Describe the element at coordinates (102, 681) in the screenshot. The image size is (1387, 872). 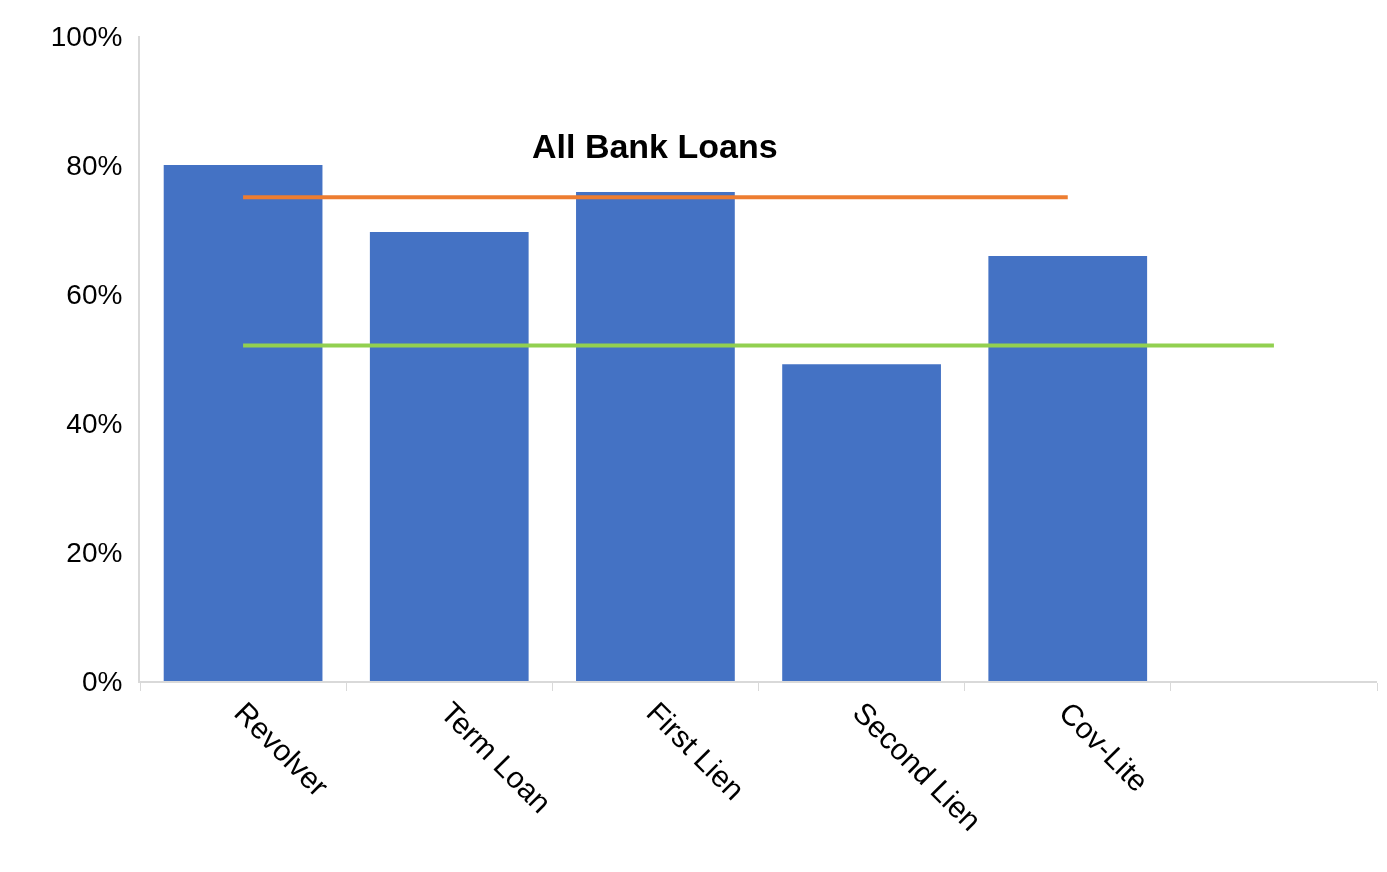
I see `y-tick-label: 0%` at that location.